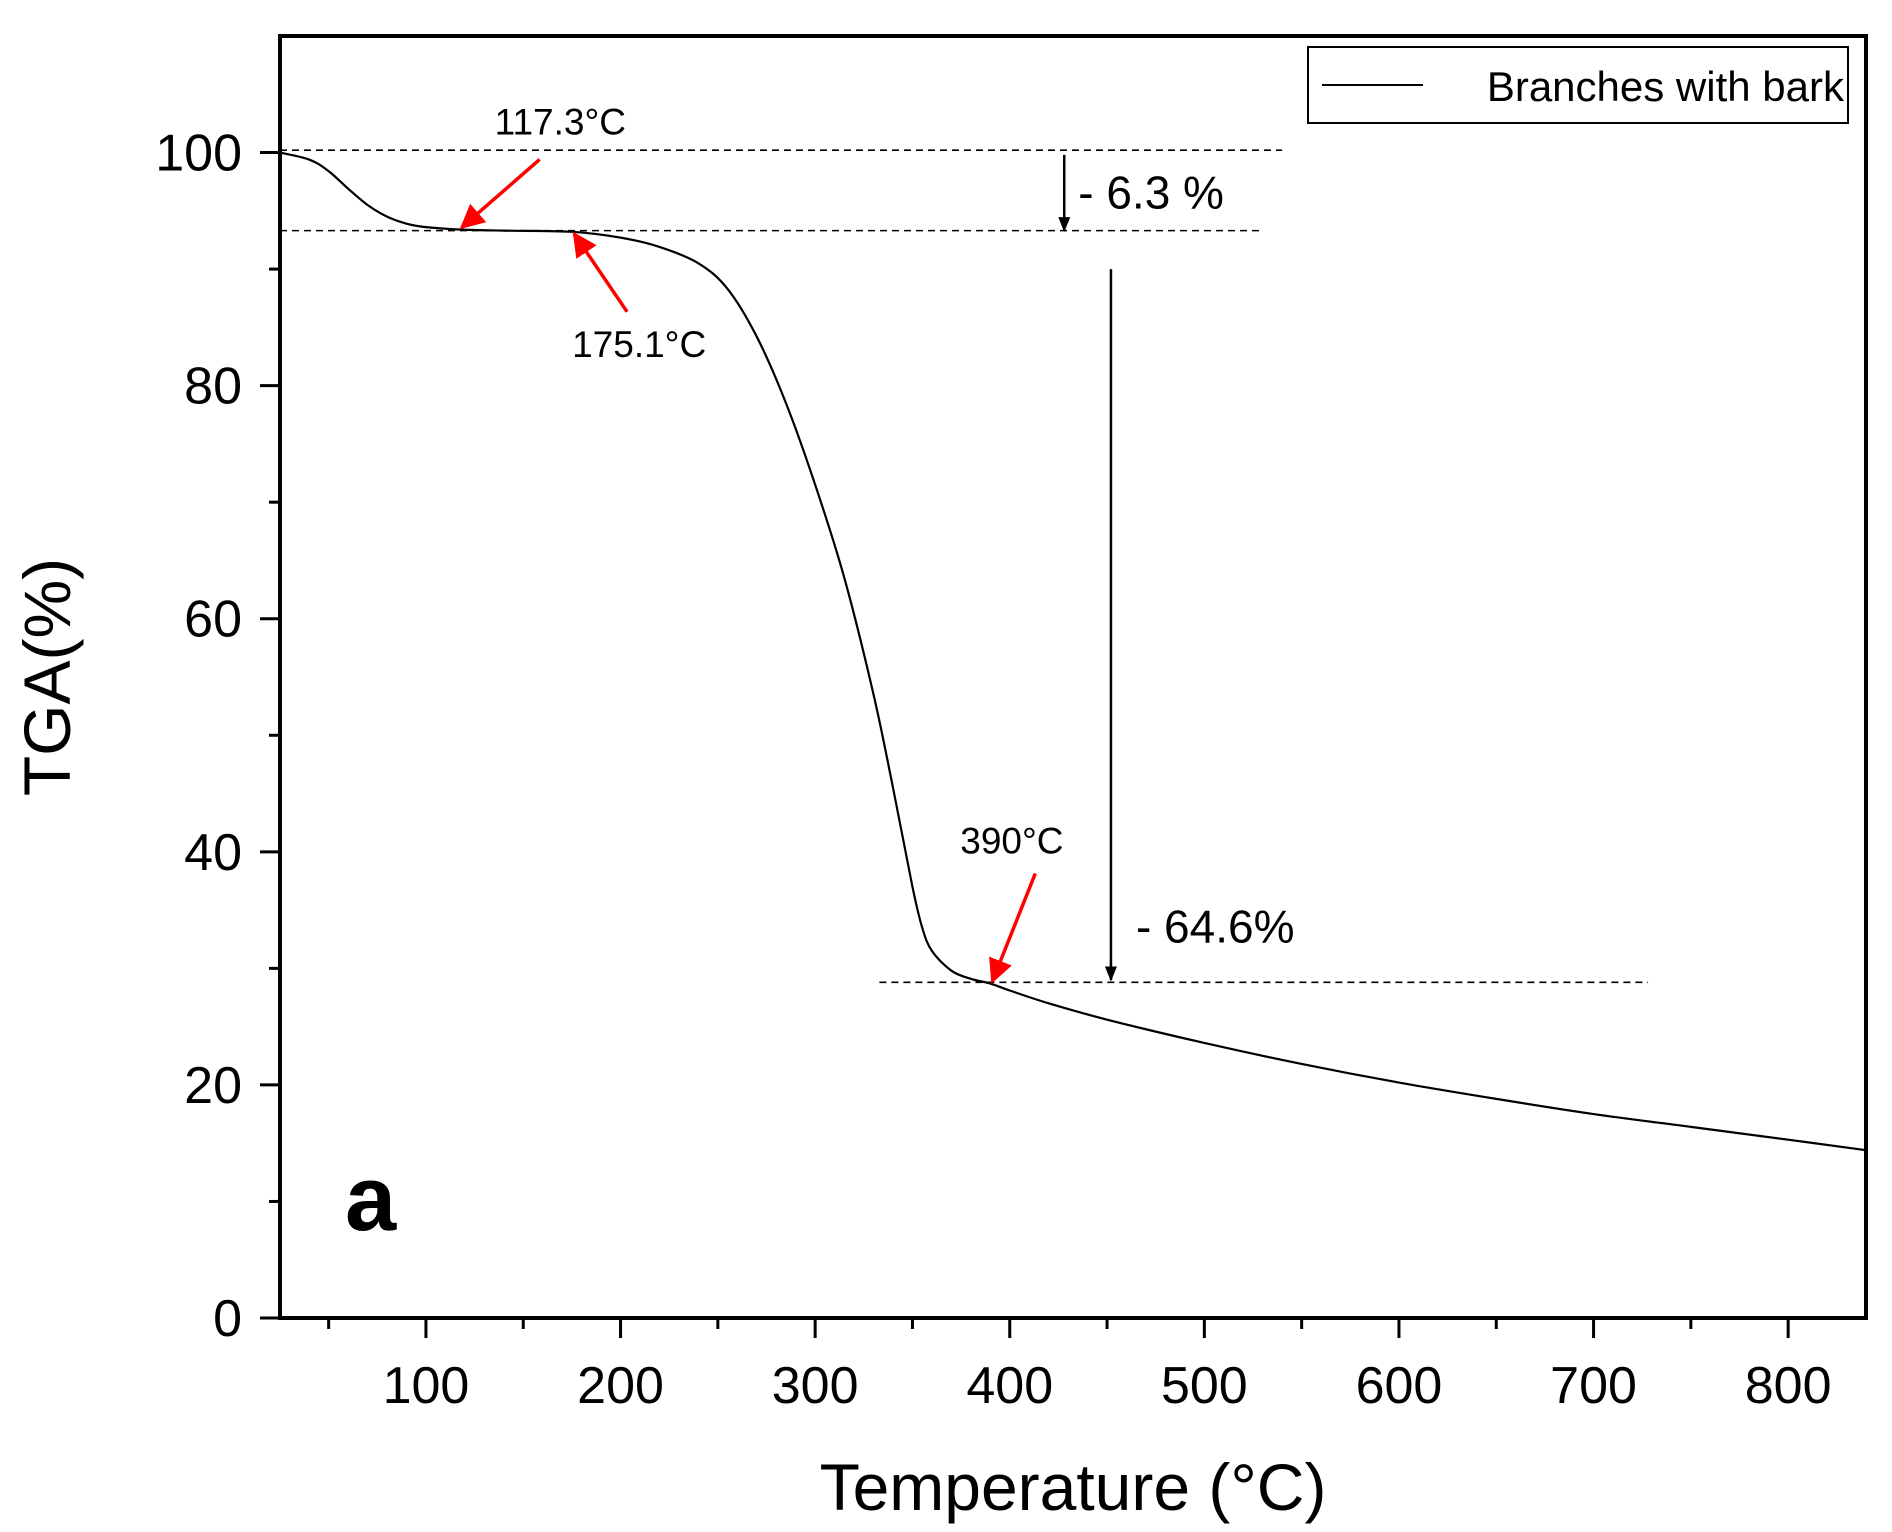  What do you see at coordinates (426, 1386) in the screenshot?
I see `x-tick-label: 100` at bounding box center [426, 1386].